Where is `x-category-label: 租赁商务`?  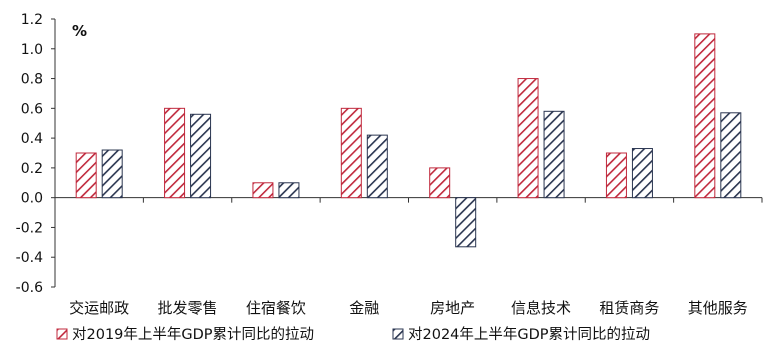
x-category-label: 租赁商务 is located at coordinates (629, 308).